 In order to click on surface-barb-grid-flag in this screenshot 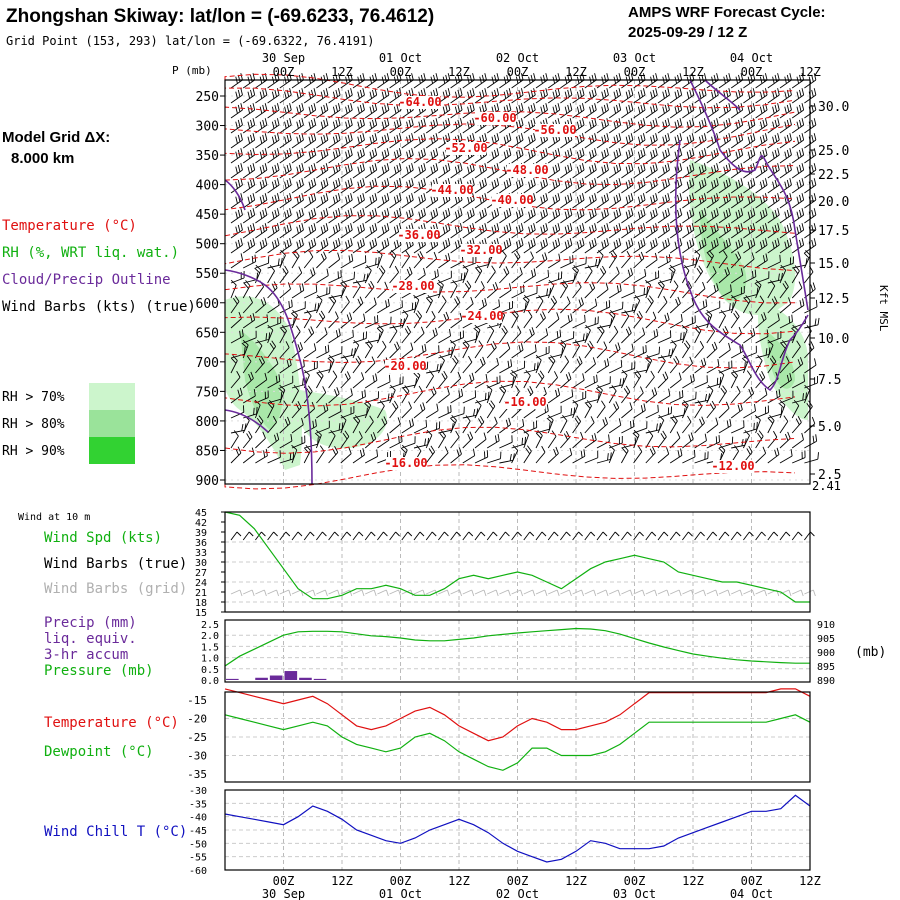, I will do `click(644, 593)`.